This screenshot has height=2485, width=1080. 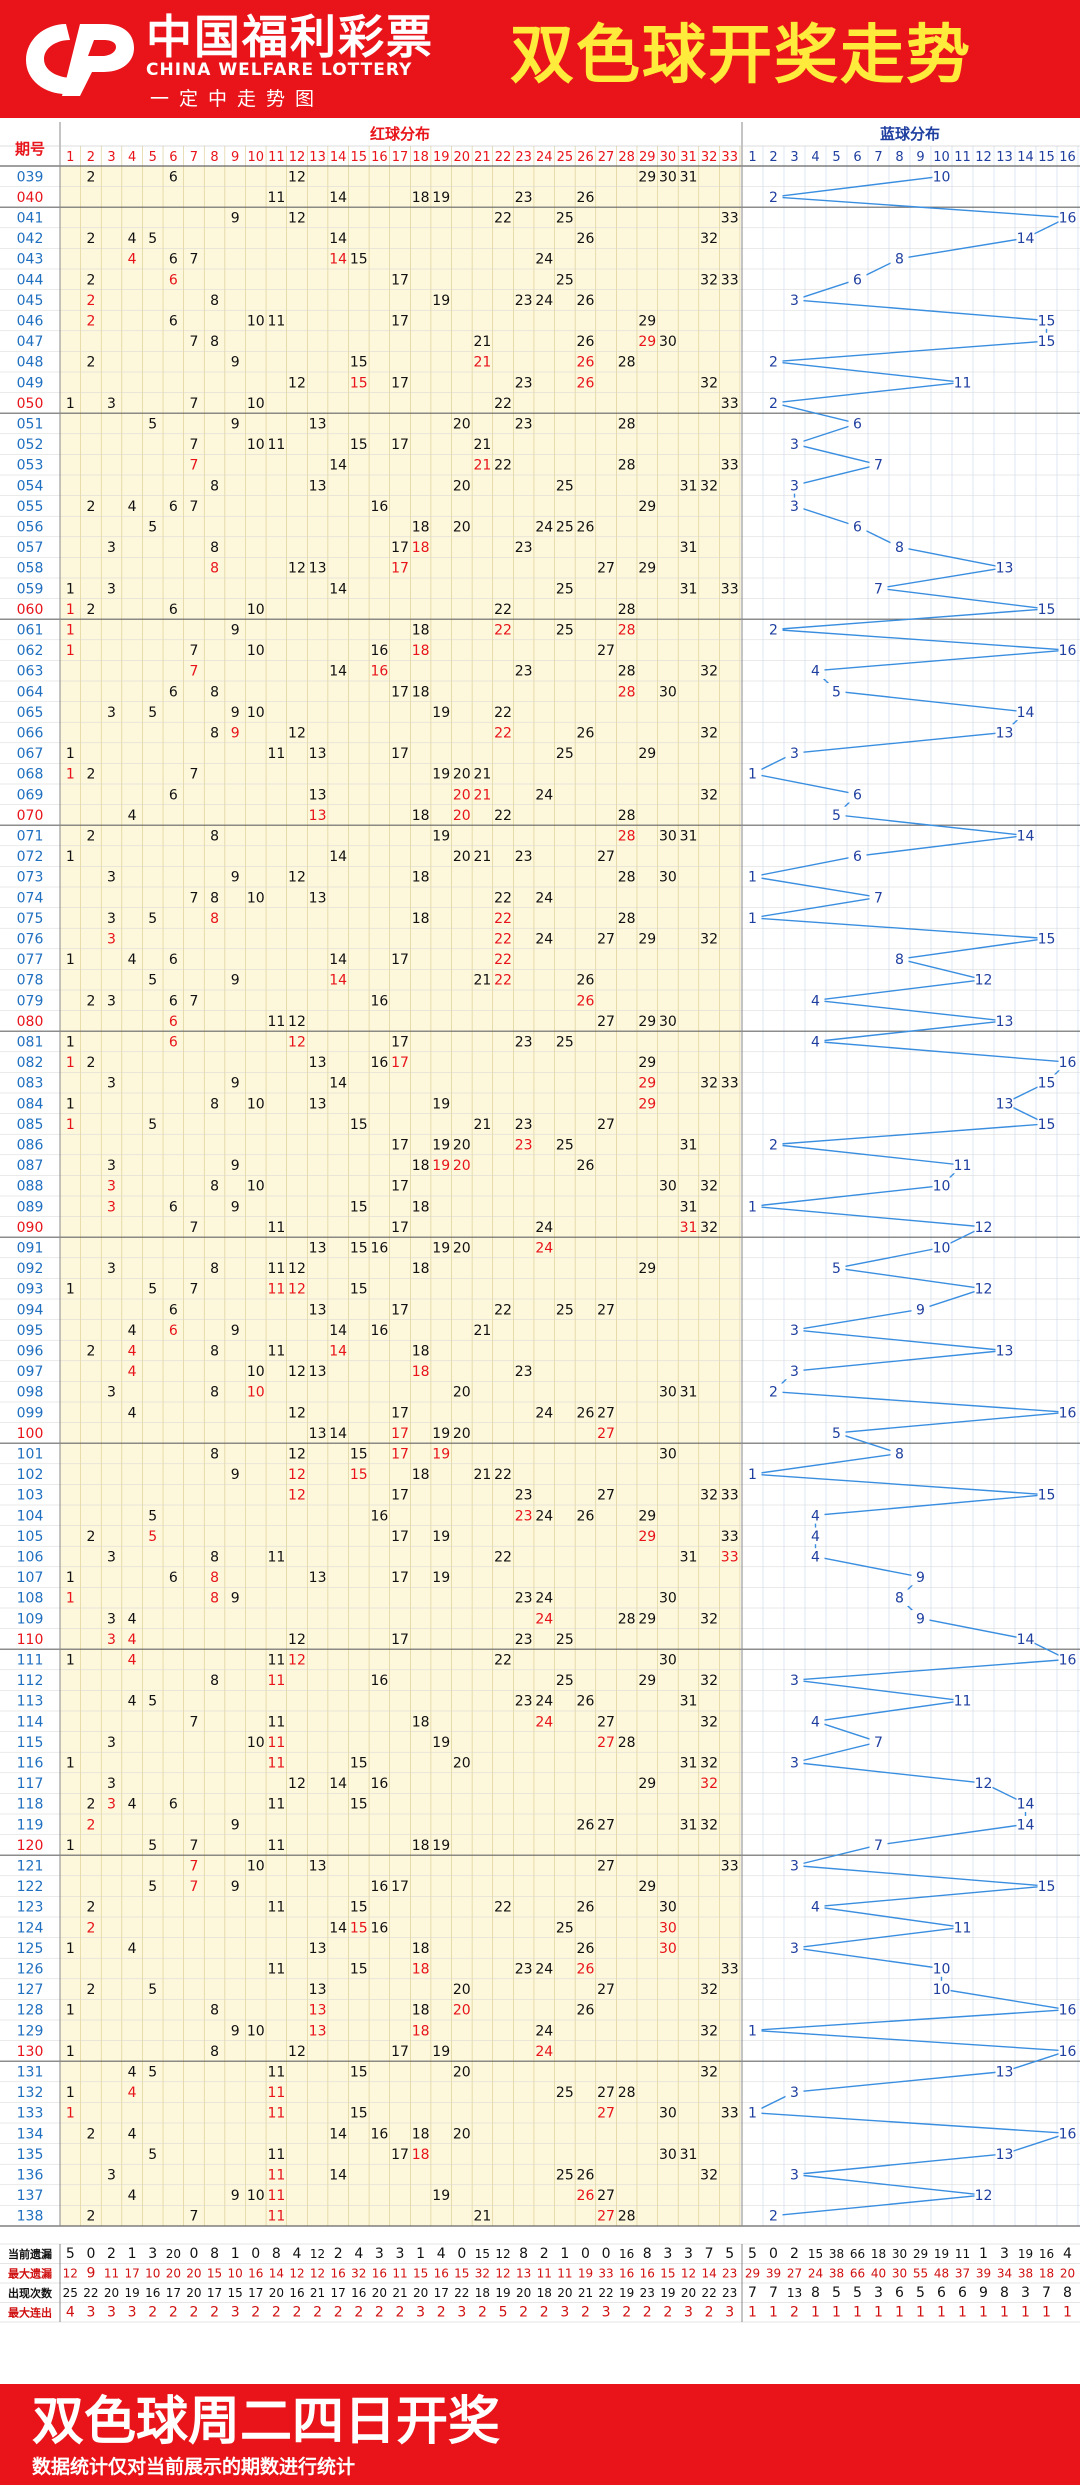 I want to click on red-ball: 20, so click(x=462, y=1990).